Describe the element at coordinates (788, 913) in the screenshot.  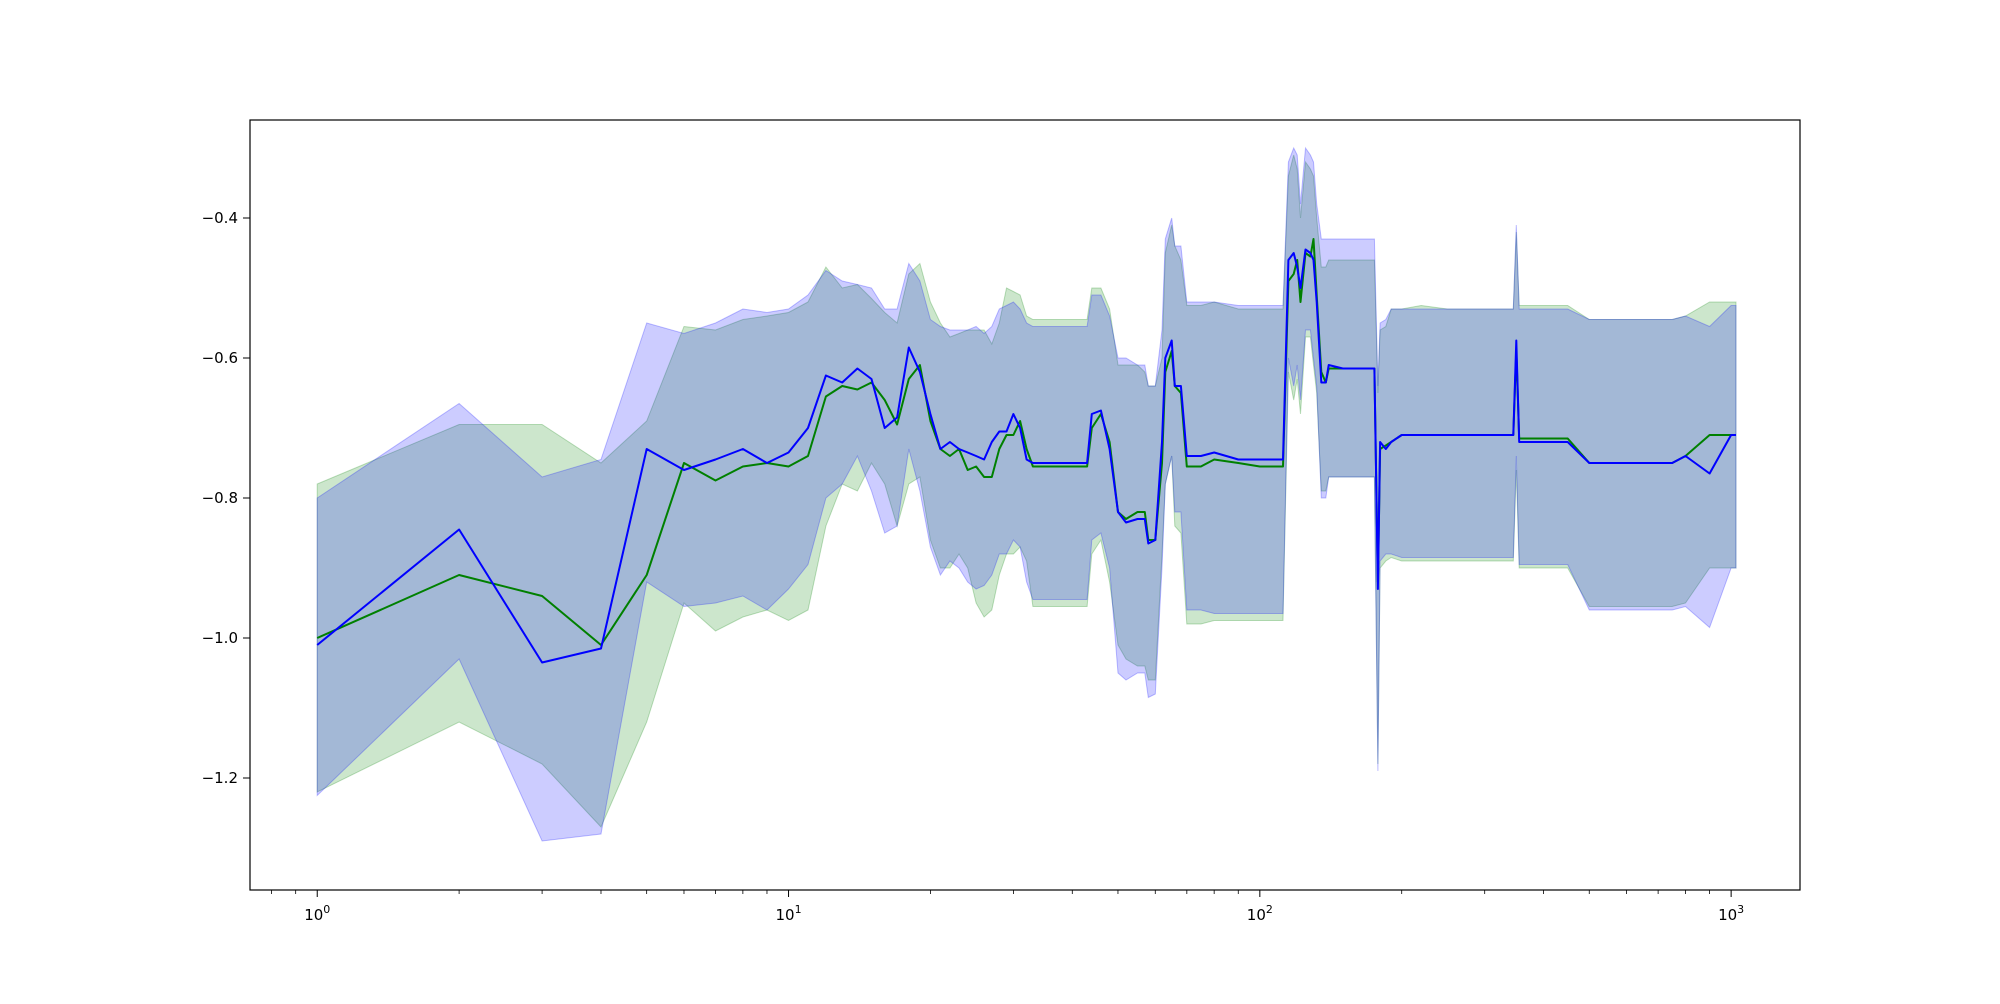
I see `x-tick-label: 10¹` at that location.